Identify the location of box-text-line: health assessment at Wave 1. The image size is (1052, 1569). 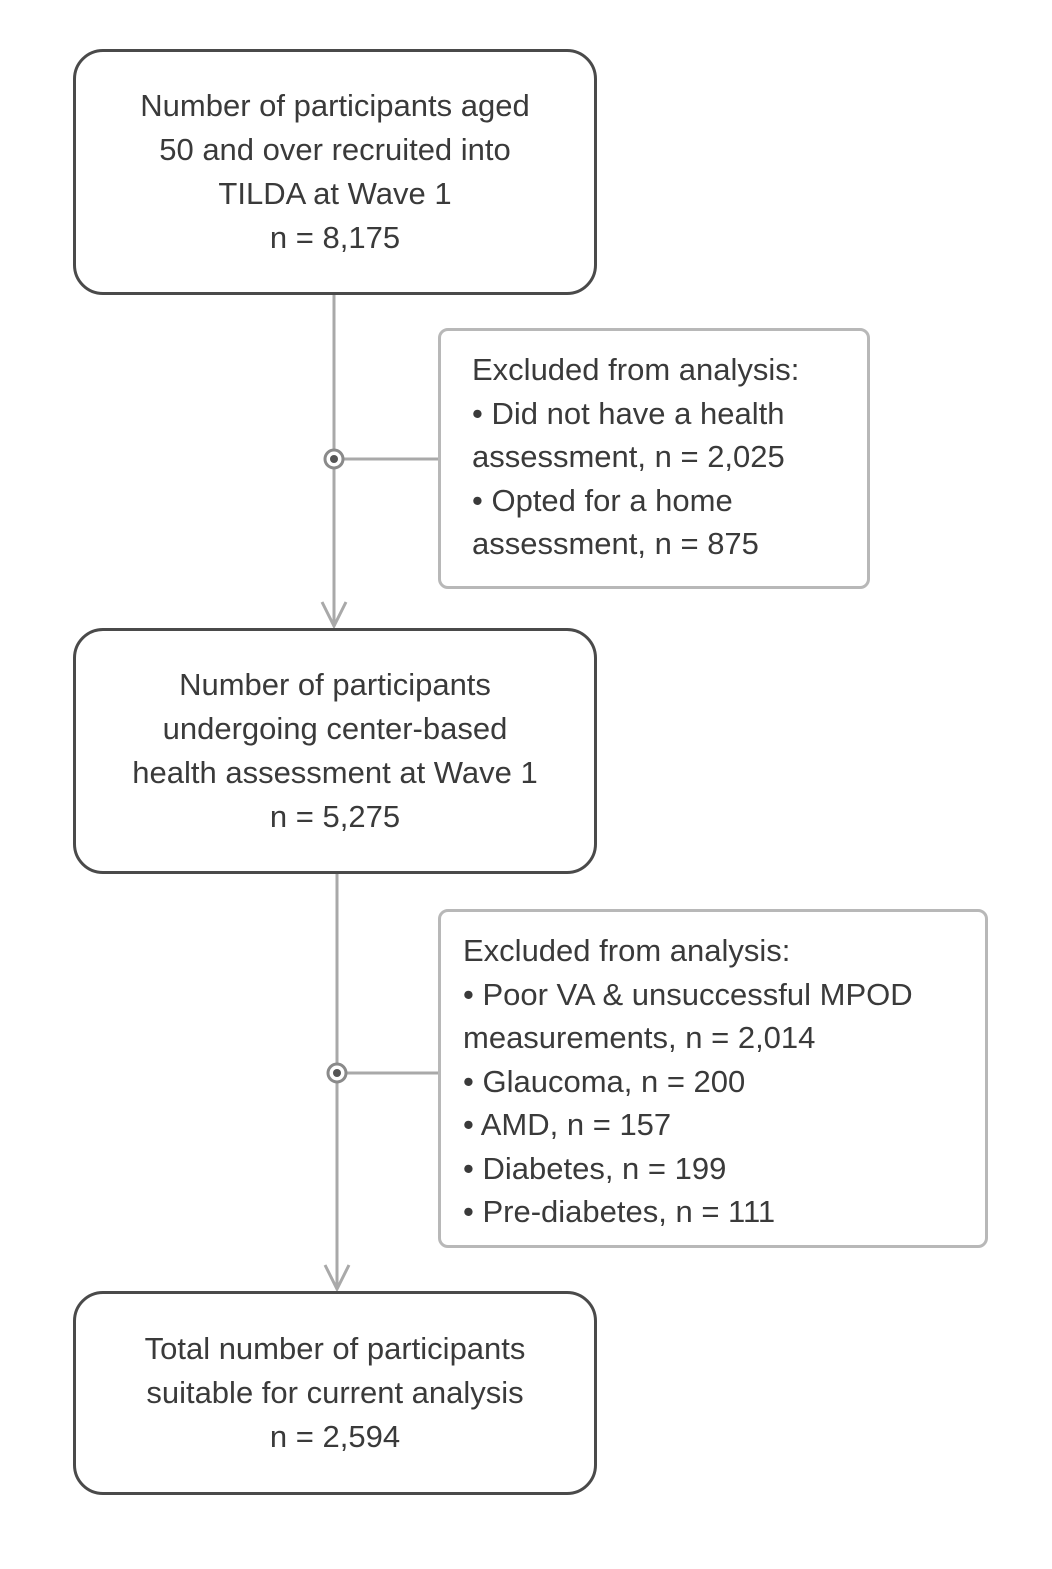
(335, 772).